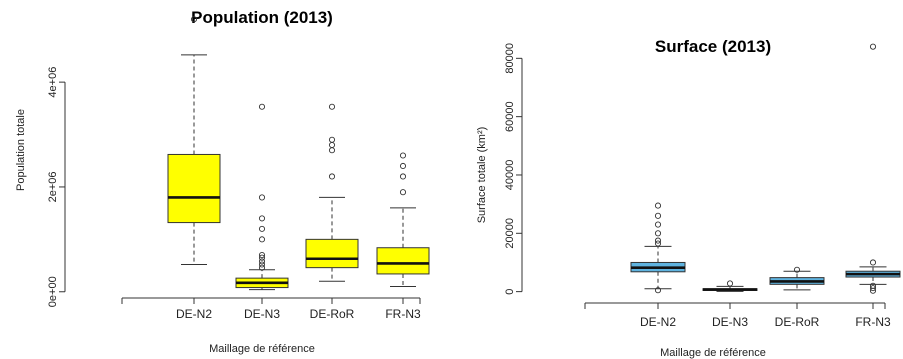 This screenshot has width=903, height=359. Describe the element at coordinates (262, 17) in the screenshot. I see `chart-title: Population (2013)` at that location.